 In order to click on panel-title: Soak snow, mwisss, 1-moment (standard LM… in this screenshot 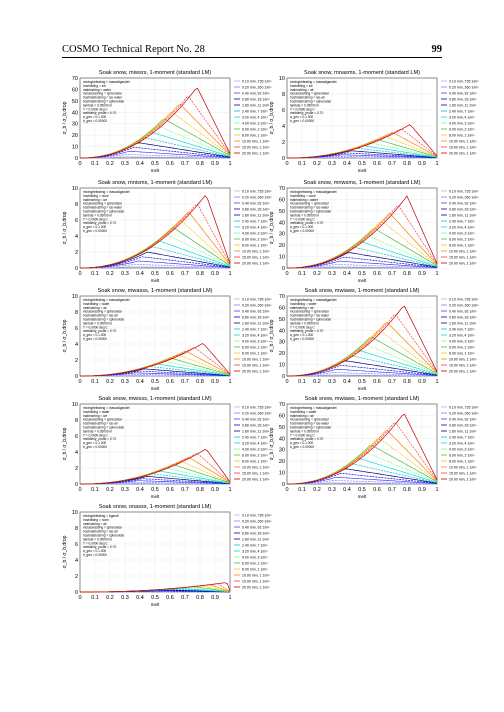, I will do `click(154, 399)`.